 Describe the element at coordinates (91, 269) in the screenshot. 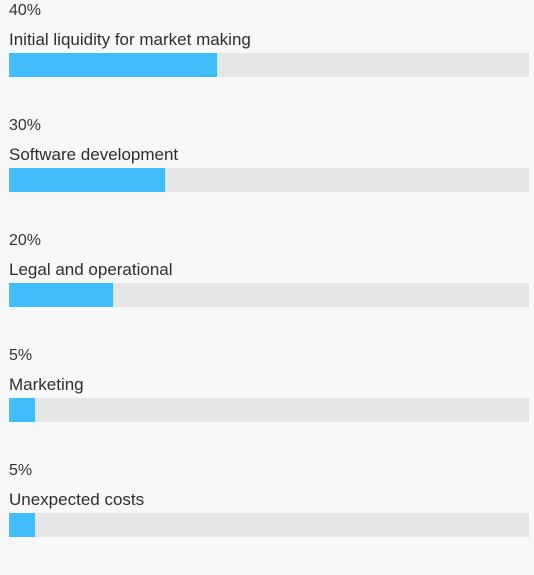

I see `allocation-label: Legal and operational` at that location.